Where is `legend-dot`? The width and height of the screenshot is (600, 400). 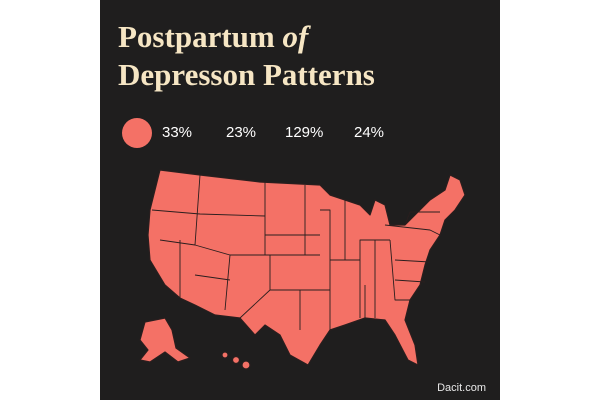 legend-dot is located at coordinates (137, 133).